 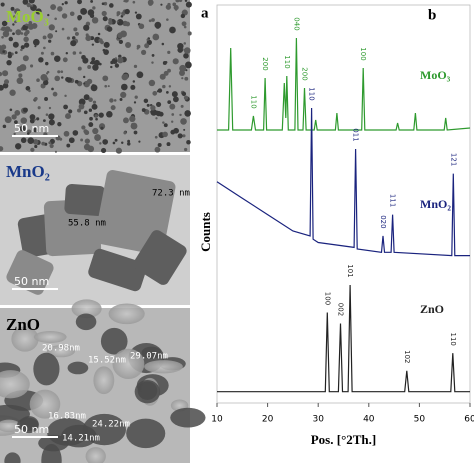 I want to click on x-tick-label: 20, so click(x=268, y=420).